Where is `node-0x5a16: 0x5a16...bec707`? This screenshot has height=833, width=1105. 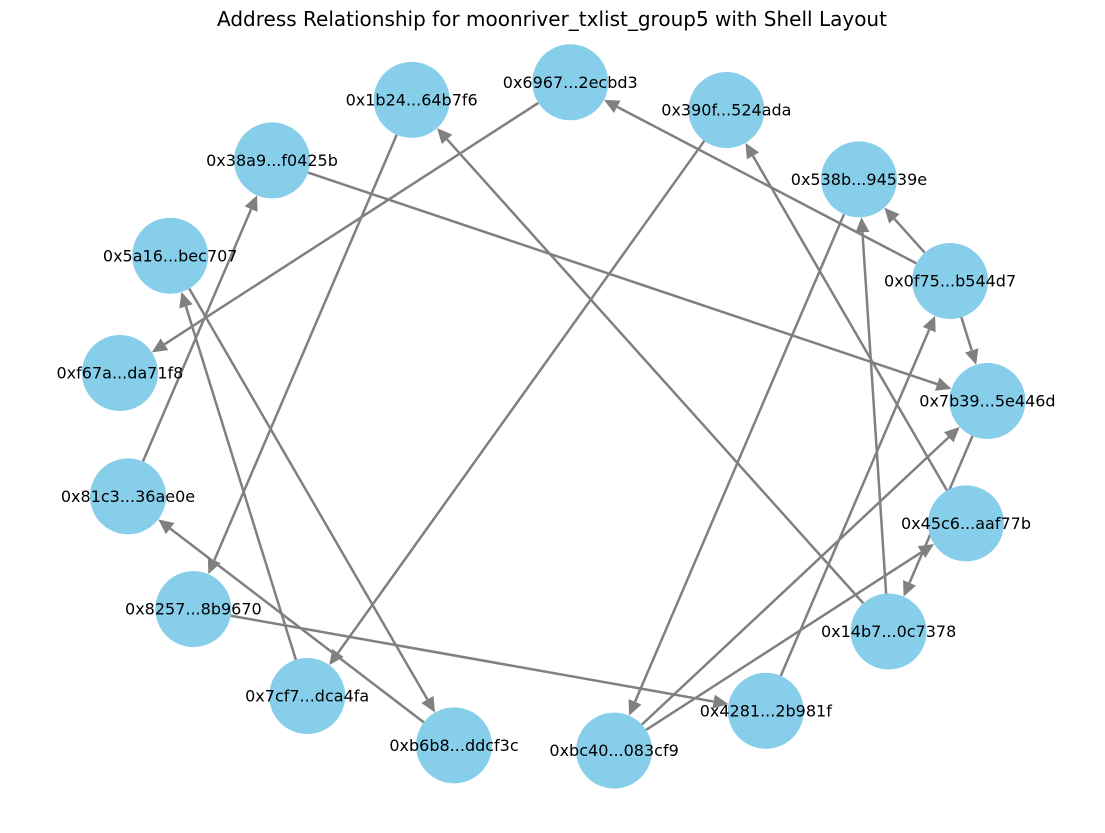
node-0x5a16: 0x5a16...bec707 is located at coordinates (170, 255).